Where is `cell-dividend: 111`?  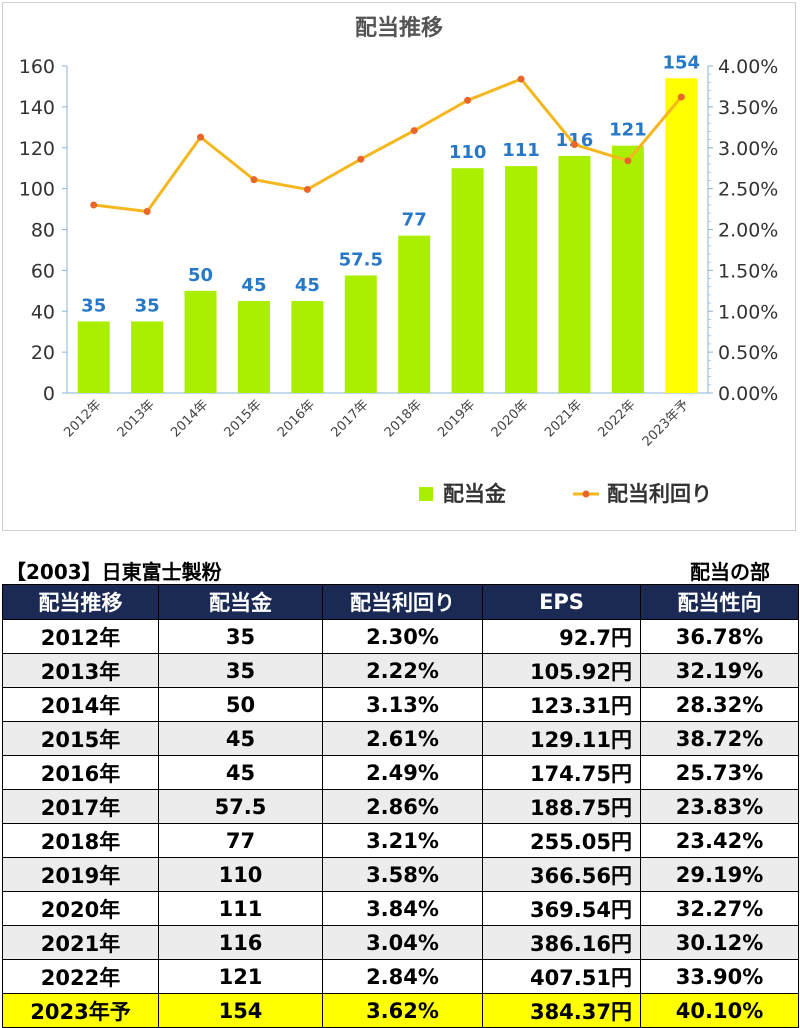 cell-dividend: 111 is located at coordinates (240, 908).